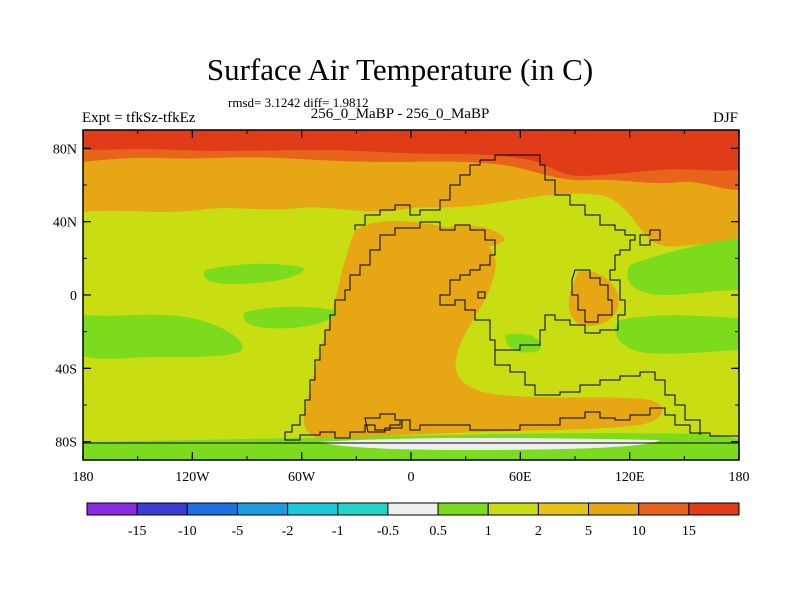 The height and width of the screenshot is (600, 800). I want to click on field-green-east, so click(683, 266).